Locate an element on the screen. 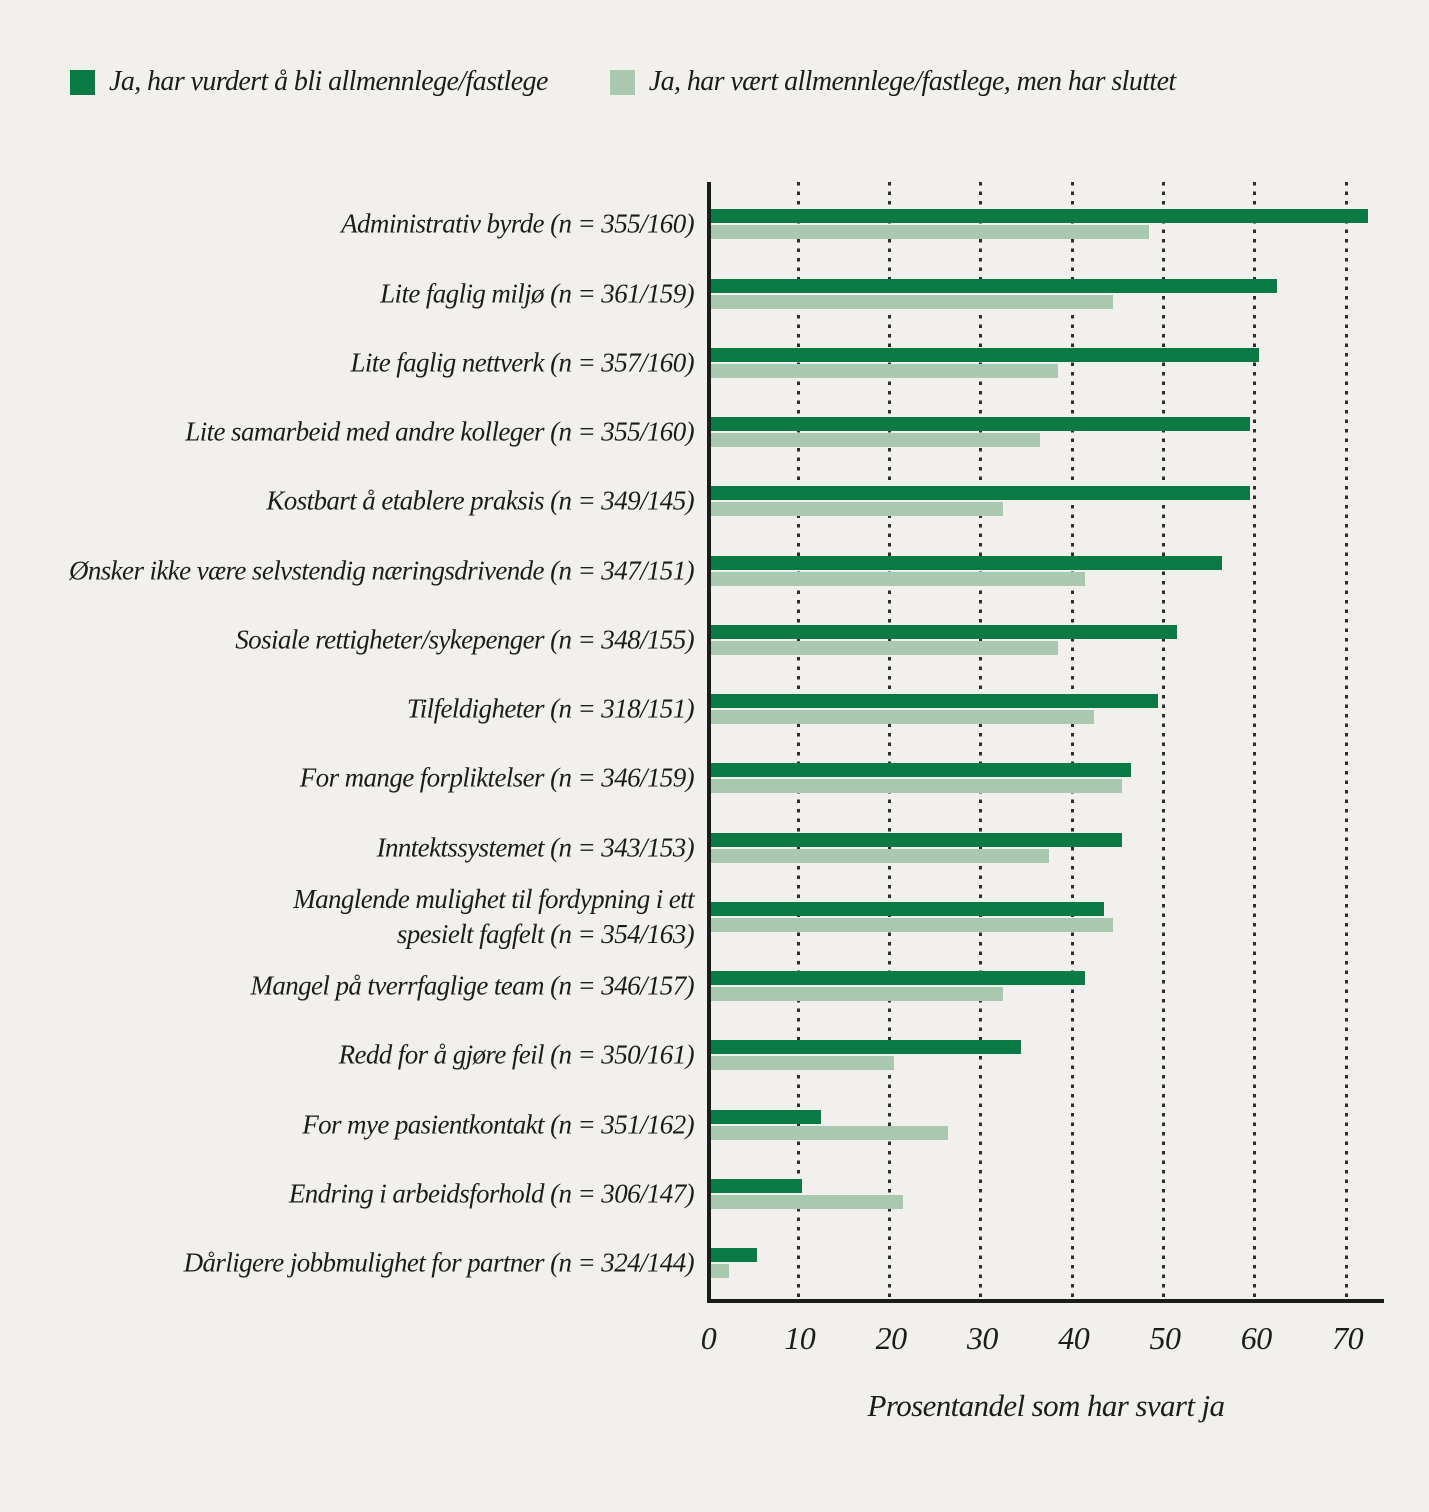 This screenshot has height=1512, width=1429. legend-swatch-considered is located at coordinates (82, 82).